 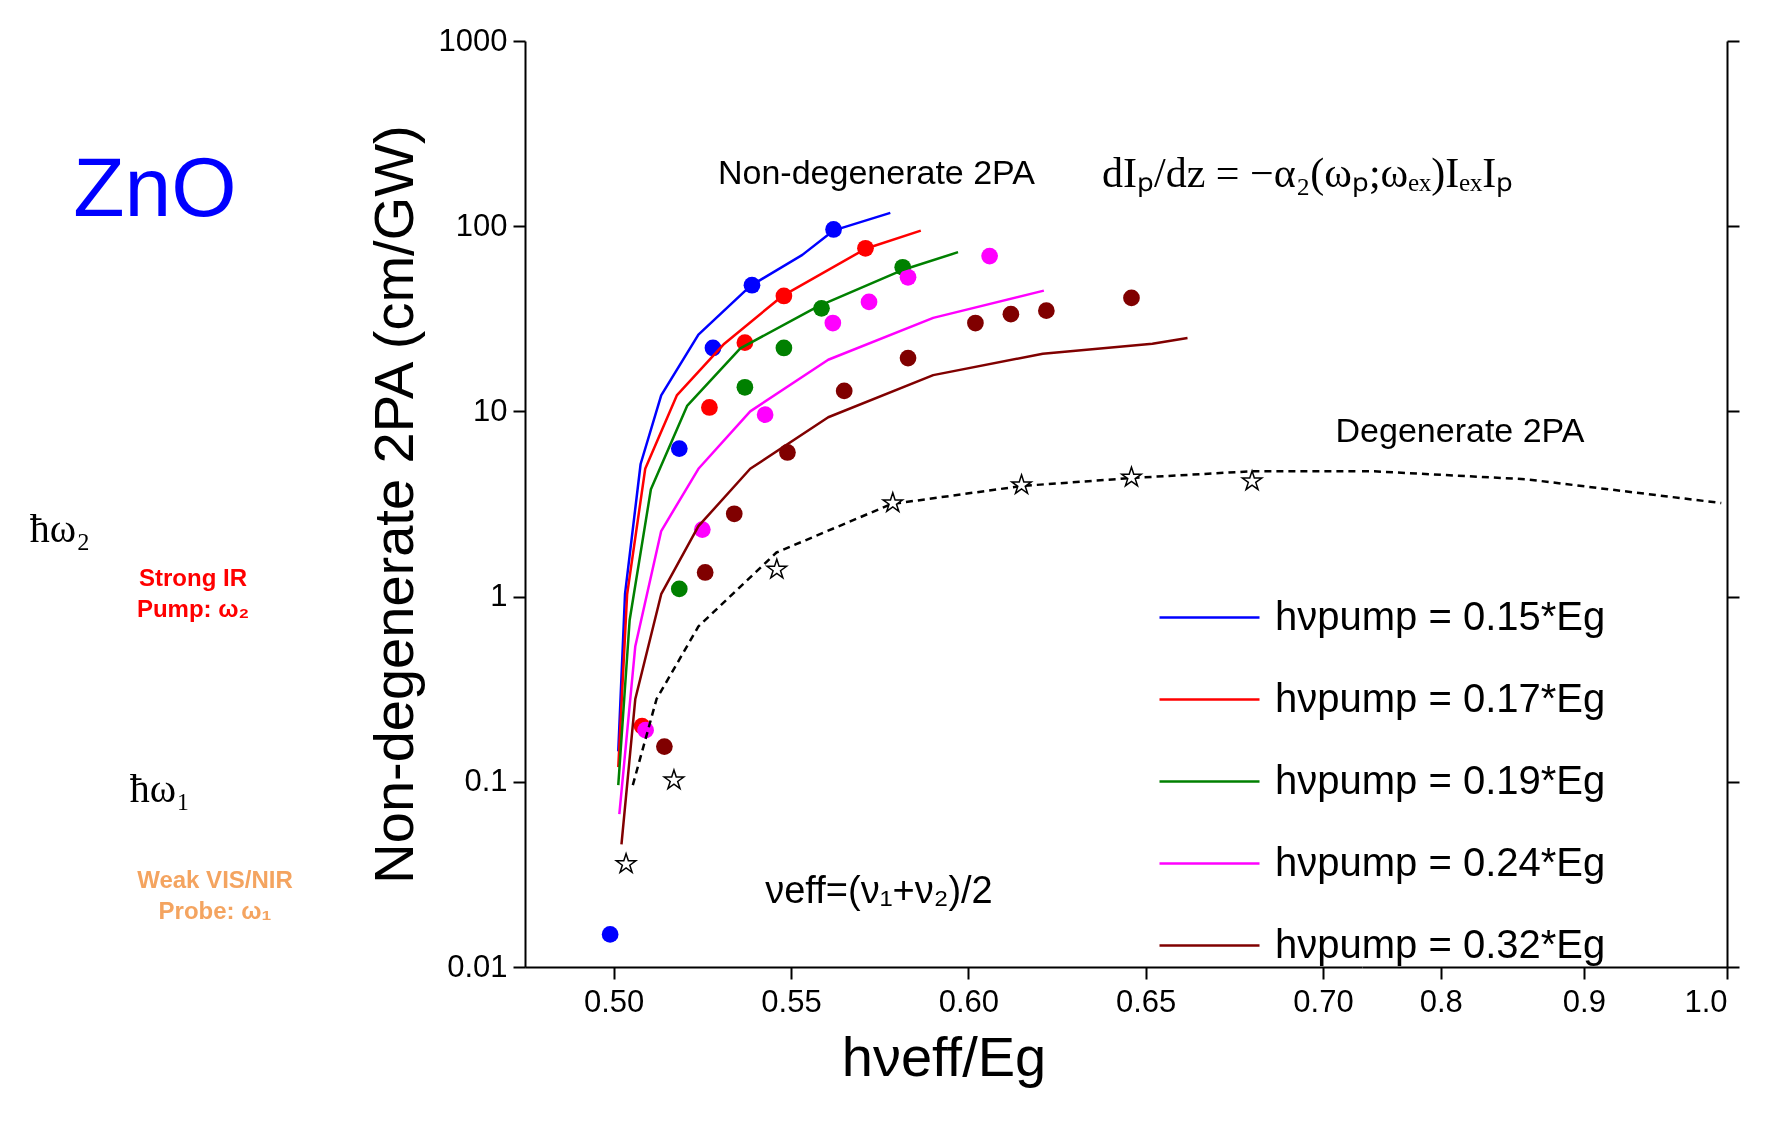 What do you see at coordinates (481, 225) in the screenshot?
I see `y-tick-label: 100` at bounding box center [481, 225].